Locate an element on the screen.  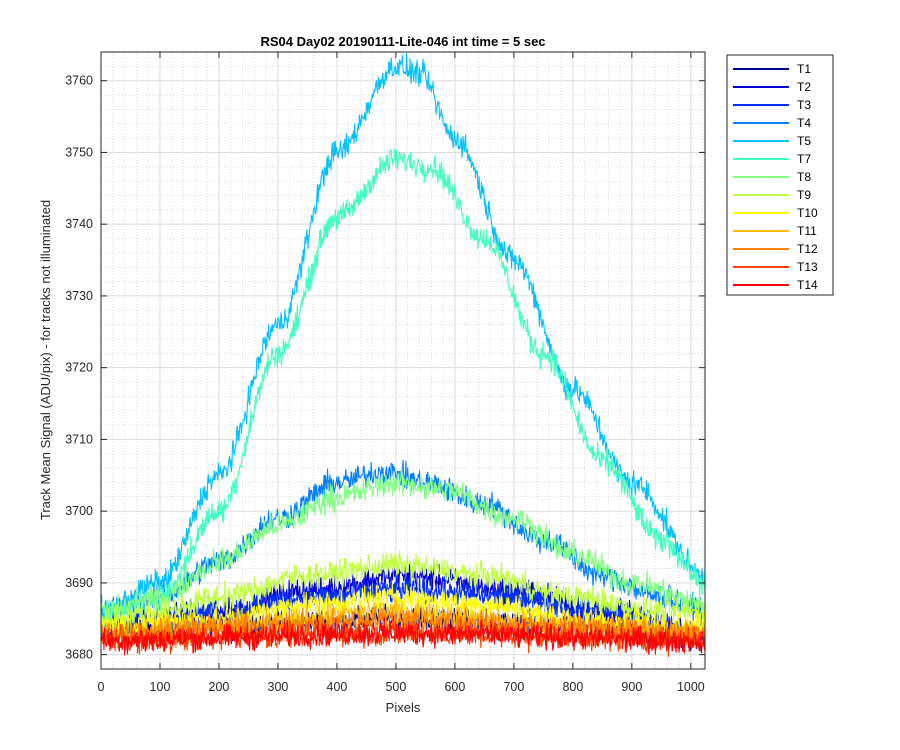
legend-label: T14 is located at coordinates (807, 285).